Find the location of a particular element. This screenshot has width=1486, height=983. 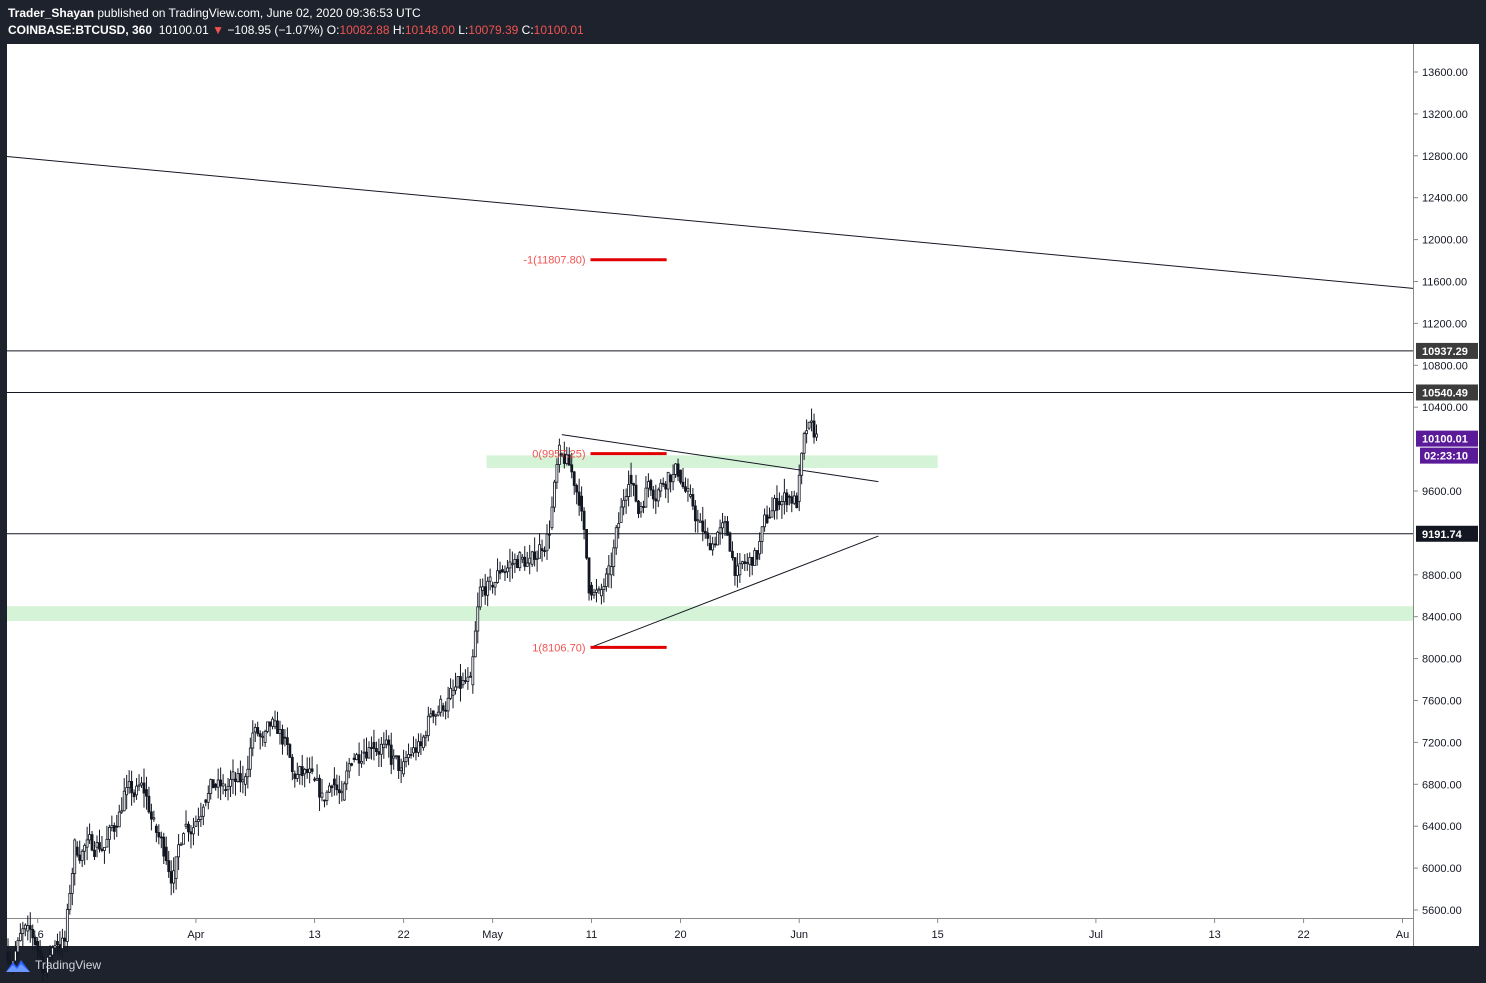

time-axis-label: 22 is located at coordinates (1303, 935).